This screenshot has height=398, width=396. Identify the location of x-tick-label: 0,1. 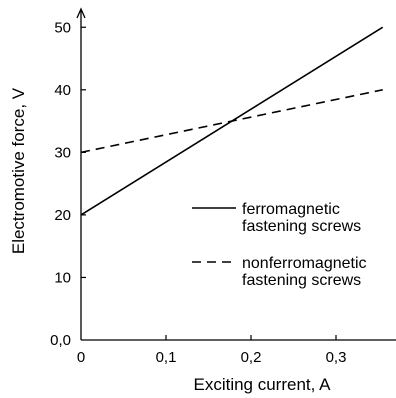
(166, 357).